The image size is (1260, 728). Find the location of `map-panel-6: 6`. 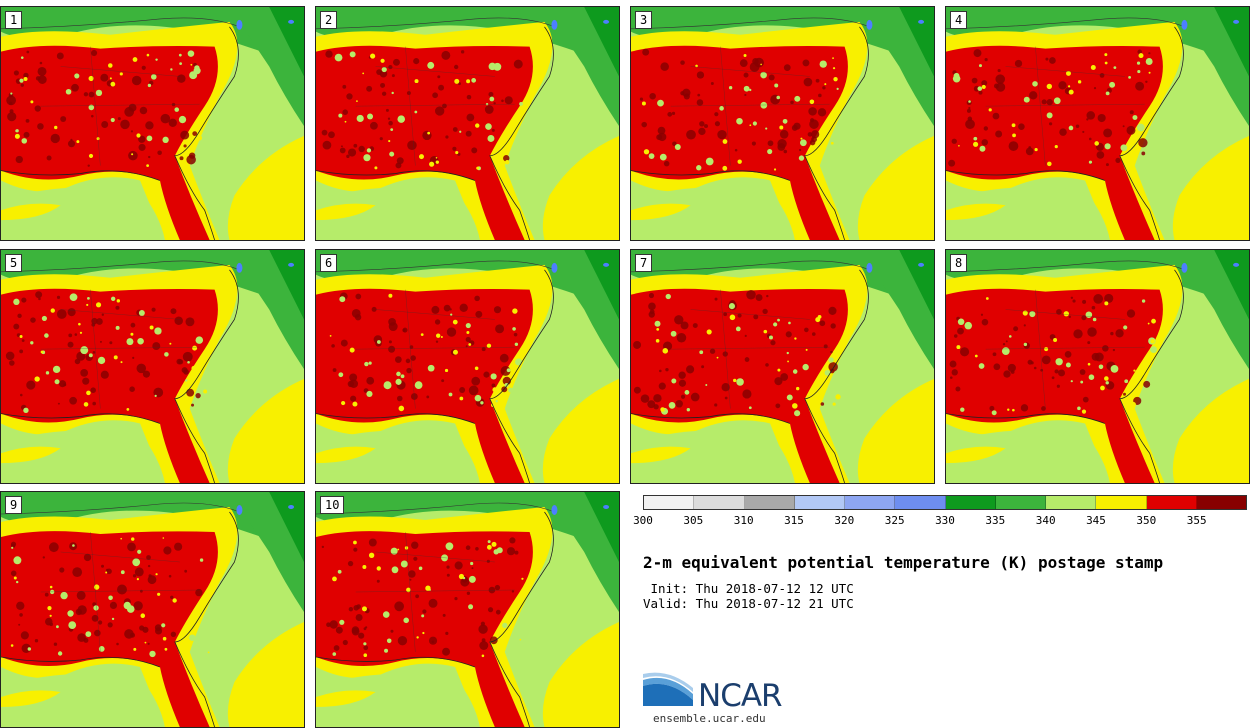

map-panel-6: 6 is located at coordinates (467, 366).